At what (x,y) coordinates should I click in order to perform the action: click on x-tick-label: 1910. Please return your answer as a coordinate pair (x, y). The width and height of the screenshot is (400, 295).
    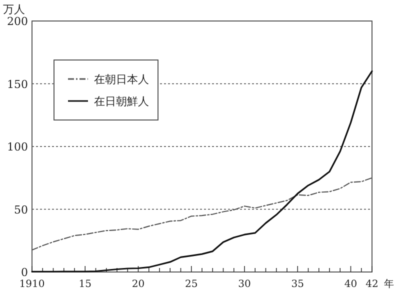
    Looking at the image, I should click on (32, 284).